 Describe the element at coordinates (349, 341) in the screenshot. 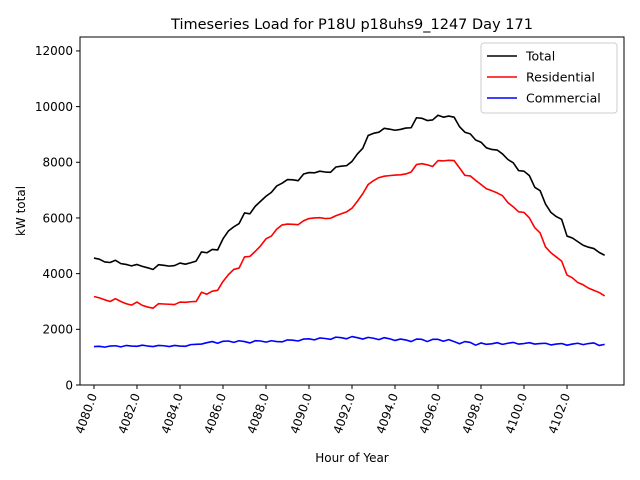

I see `series-line-commercial` at that location.